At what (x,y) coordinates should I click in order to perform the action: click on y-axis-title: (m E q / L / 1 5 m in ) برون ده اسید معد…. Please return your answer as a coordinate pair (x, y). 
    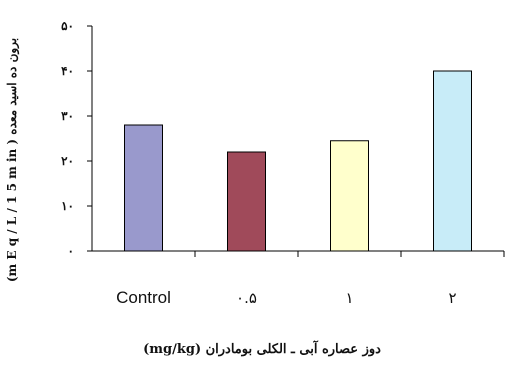
    Looking at the image, I should click on (12, 160).